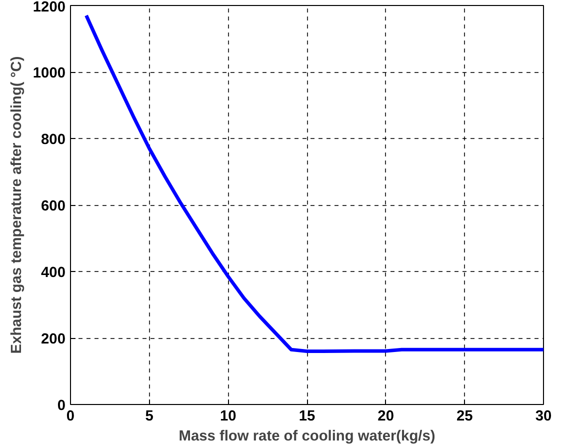 The height and width of the screenshot is (447, 563). I want to click on x-tick-label: 10, so click(228, 416).